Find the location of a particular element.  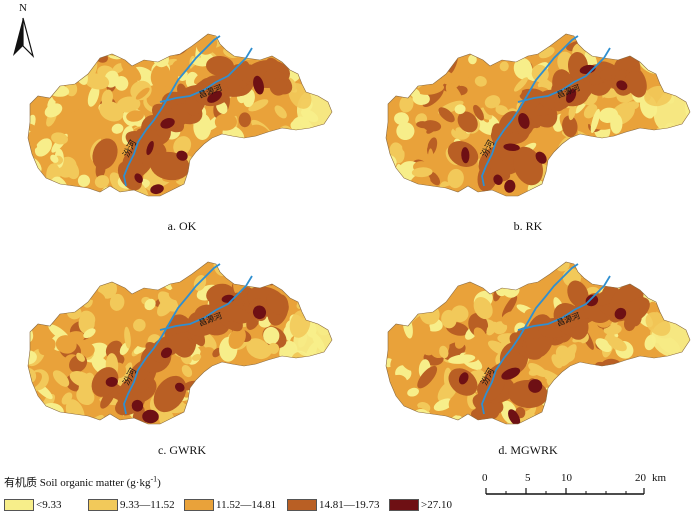

legend-label: <9.33 is located at coordinates (49, 505).